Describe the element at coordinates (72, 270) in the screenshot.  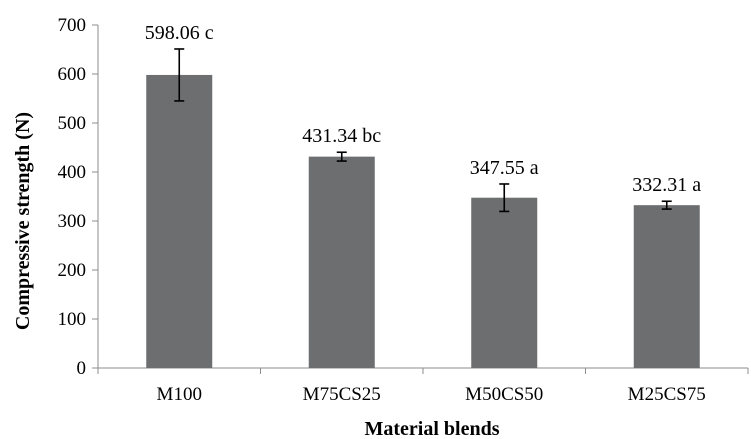
I see `y-tick-label: 200` at that location.